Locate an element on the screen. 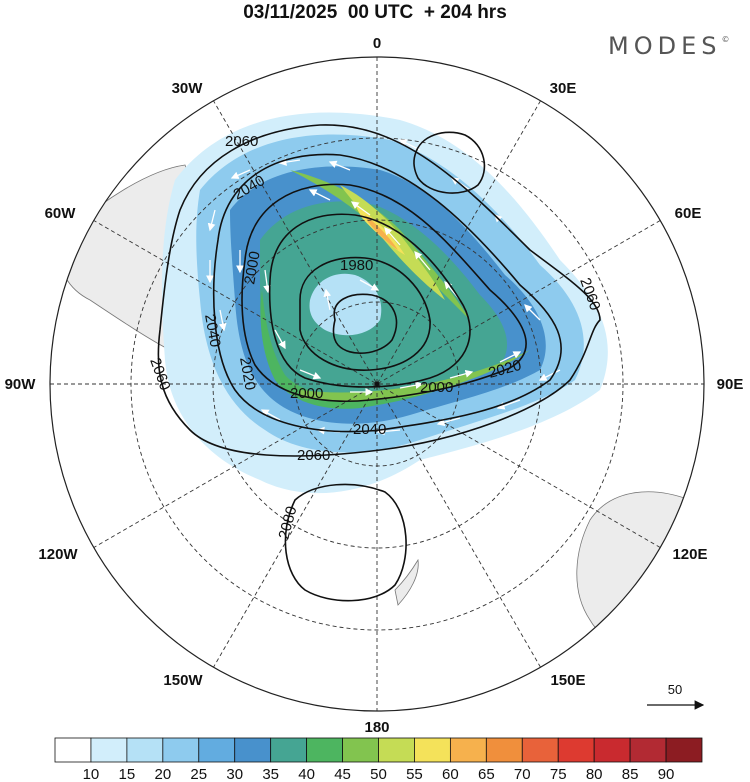  colorbar-tick-label: 55 is located at coordinates (414, 774).